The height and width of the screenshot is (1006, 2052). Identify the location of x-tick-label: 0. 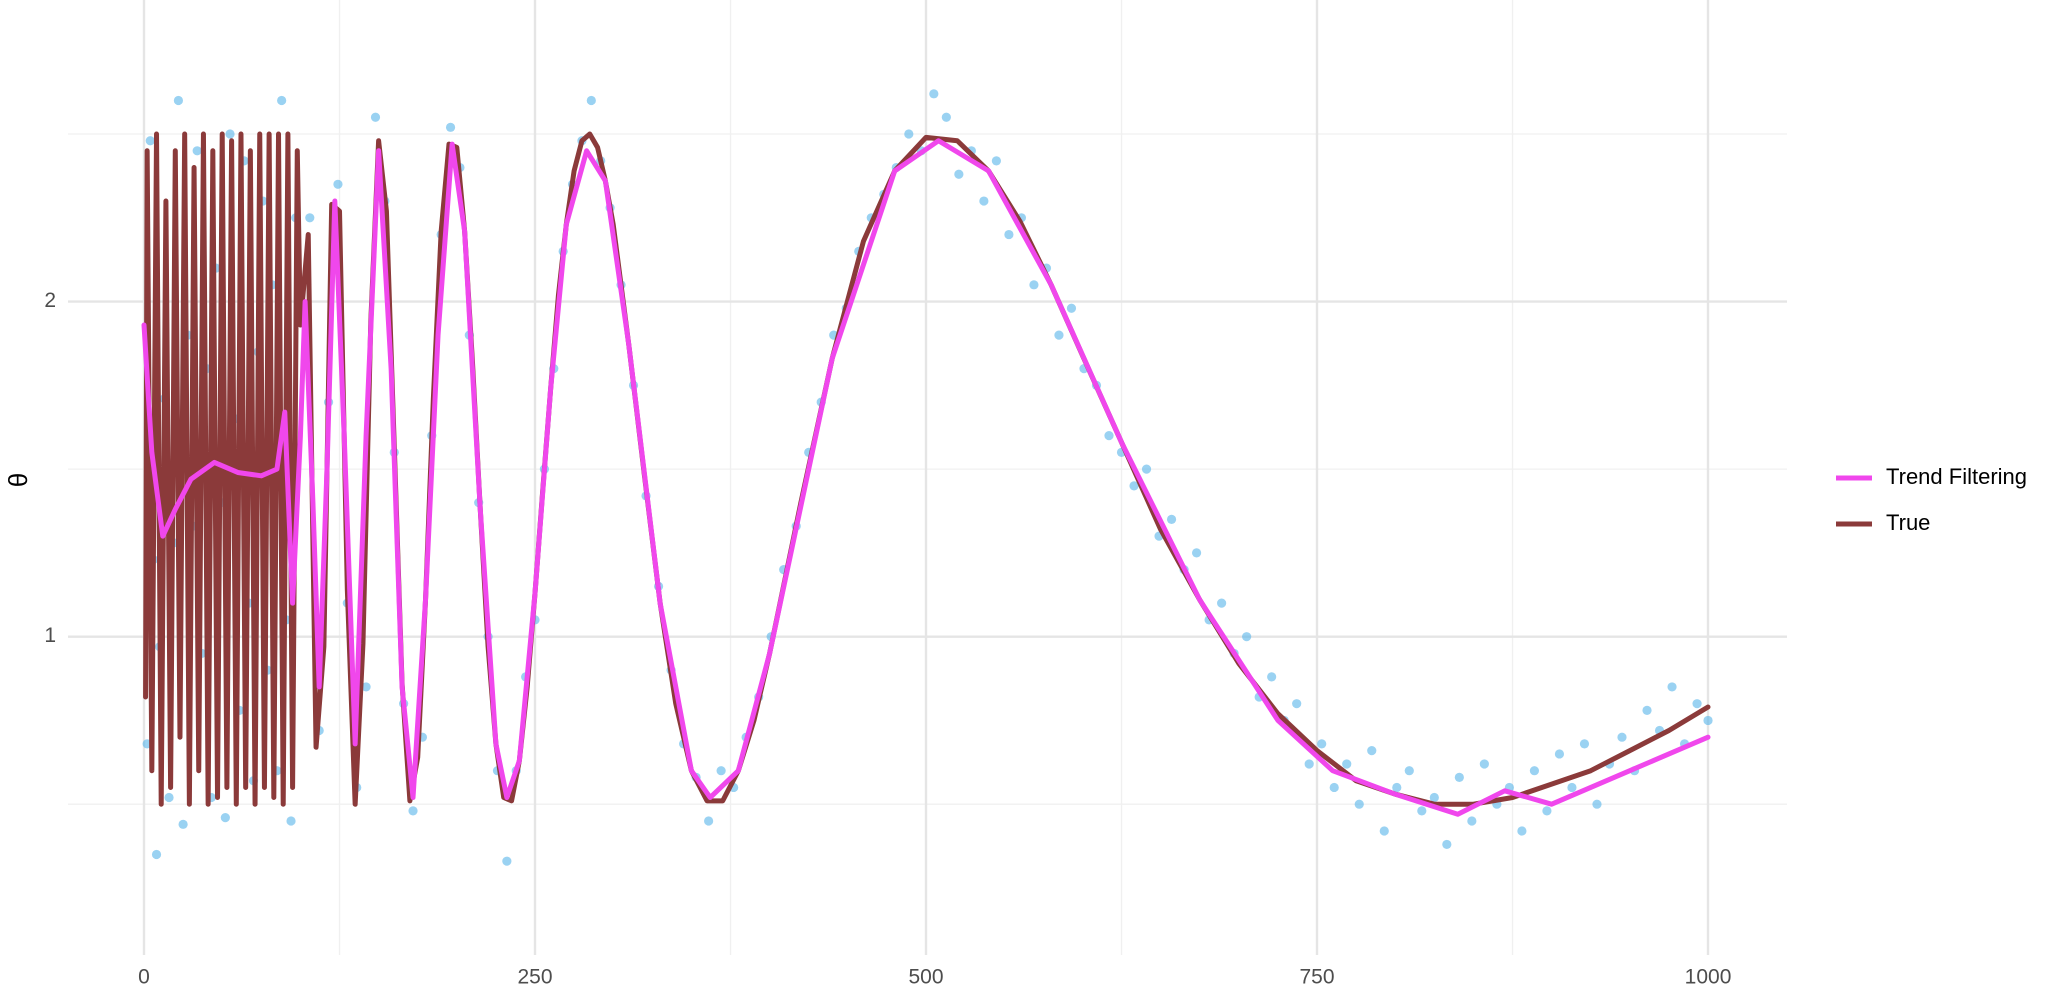
(144, 977).